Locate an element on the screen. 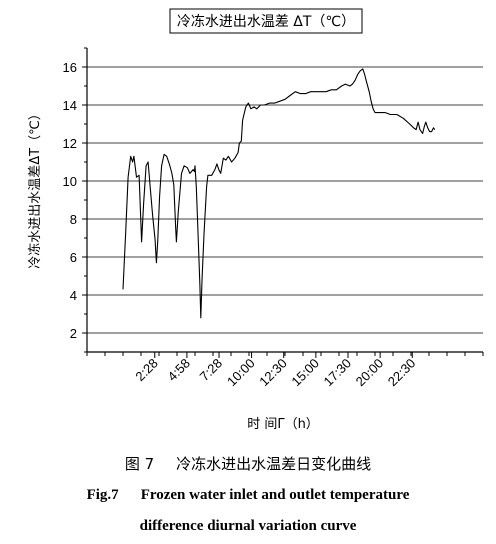 Image resolution: width=496 pixels, height=544 pixels. x-tick-label: 10:00 is located at coordinates (241, 373).